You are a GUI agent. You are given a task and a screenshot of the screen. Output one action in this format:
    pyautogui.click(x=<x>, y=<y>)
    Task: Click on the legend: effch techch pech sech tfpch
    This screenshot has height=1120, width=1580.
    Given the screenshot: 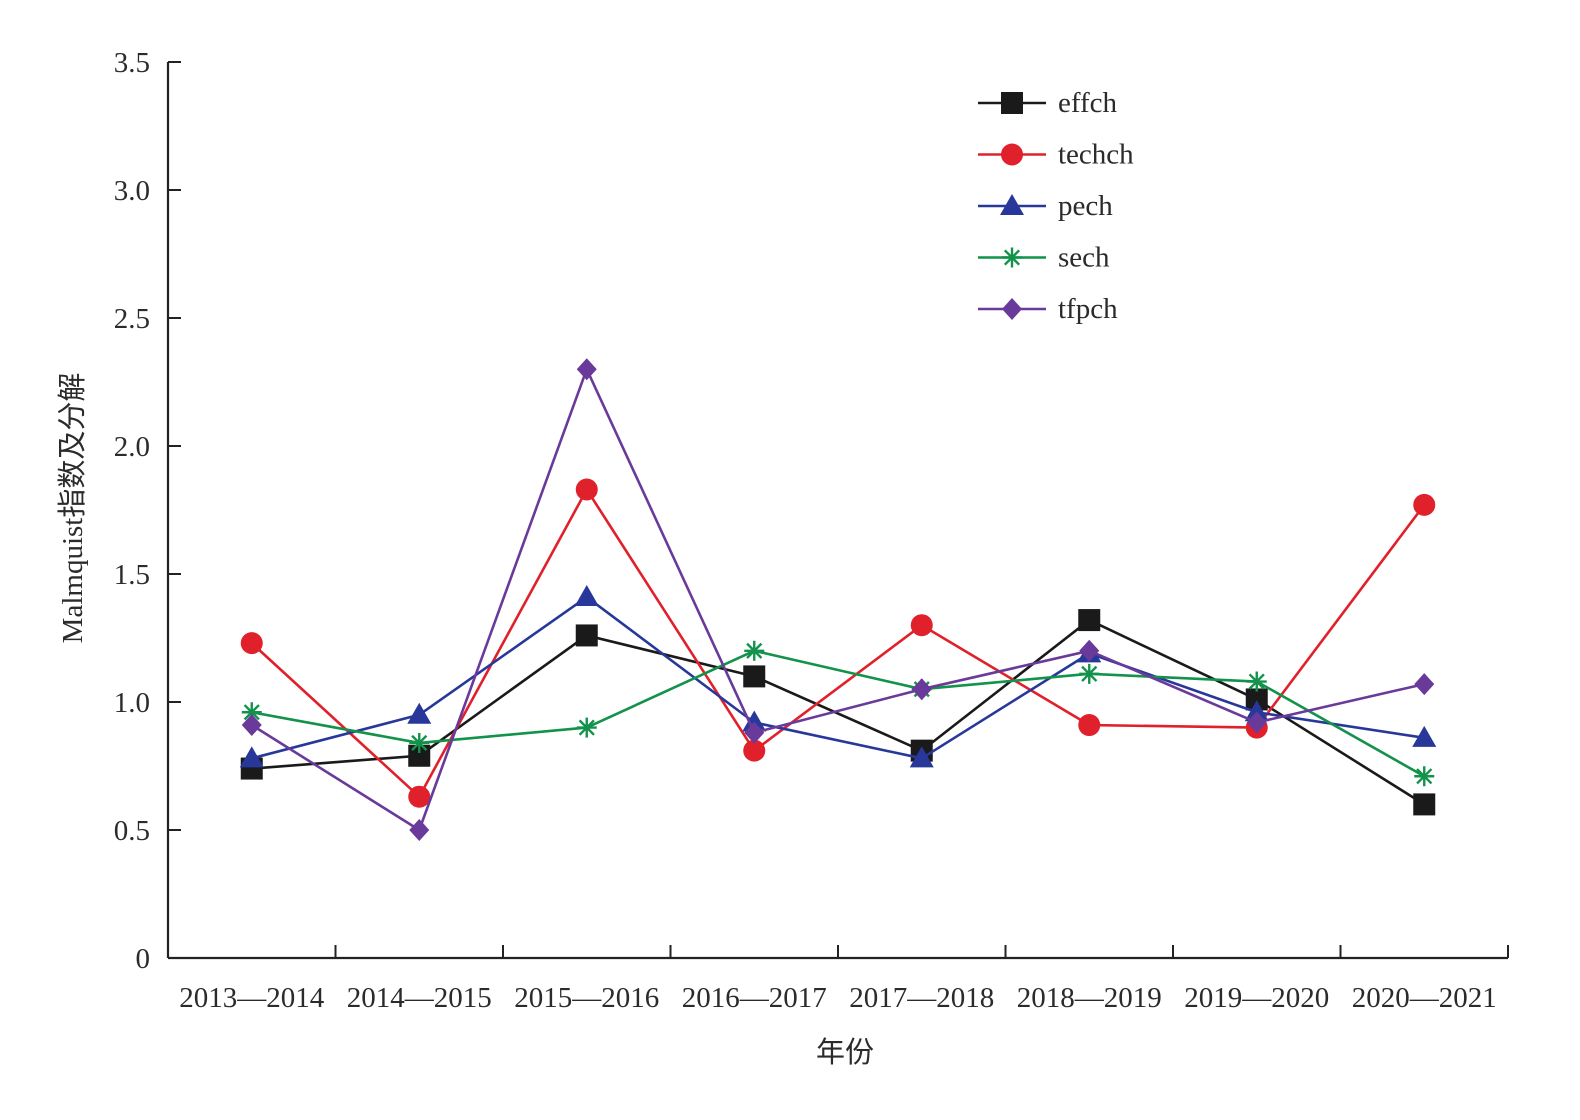 What is the action you would take?
    pyautogui.click(x=1056, y=206)
    